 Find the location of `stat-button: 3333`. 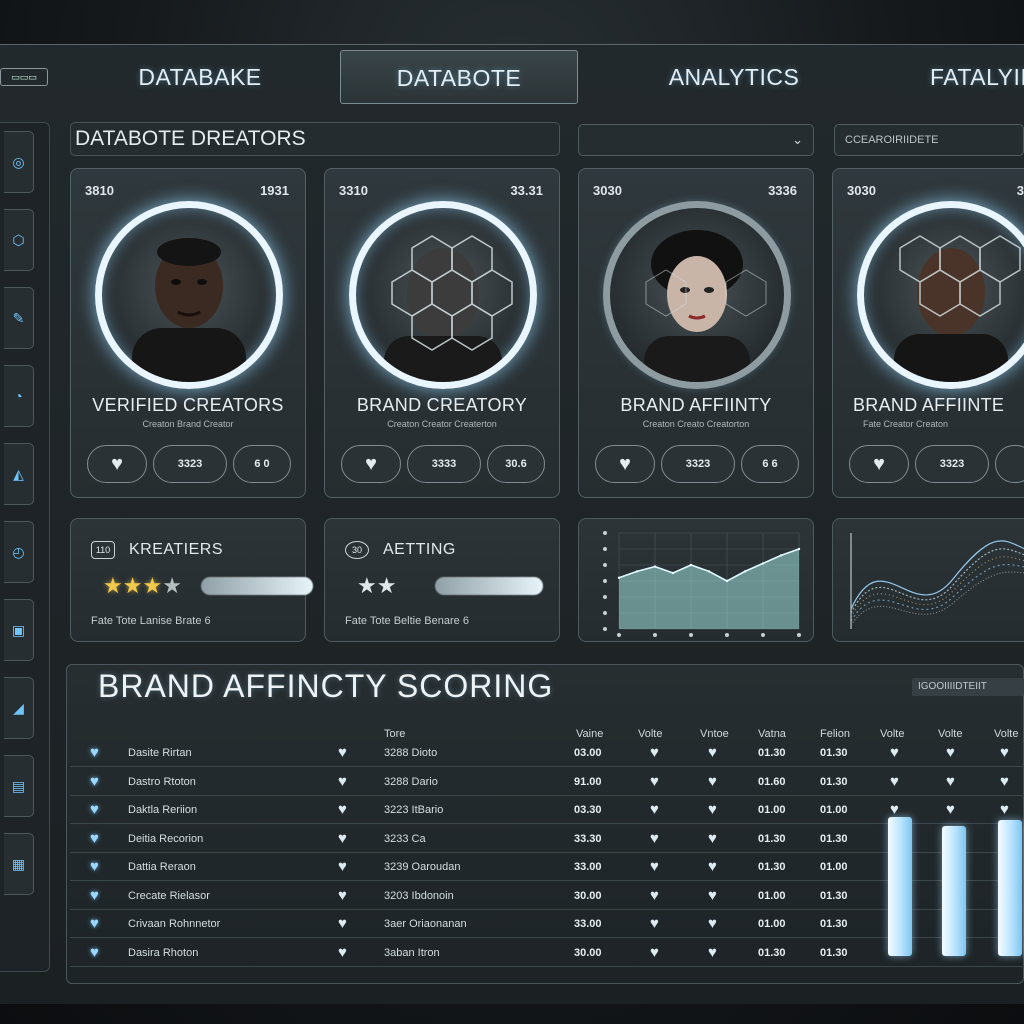

stat-button: 3333 is located at coordinates (444, 464).